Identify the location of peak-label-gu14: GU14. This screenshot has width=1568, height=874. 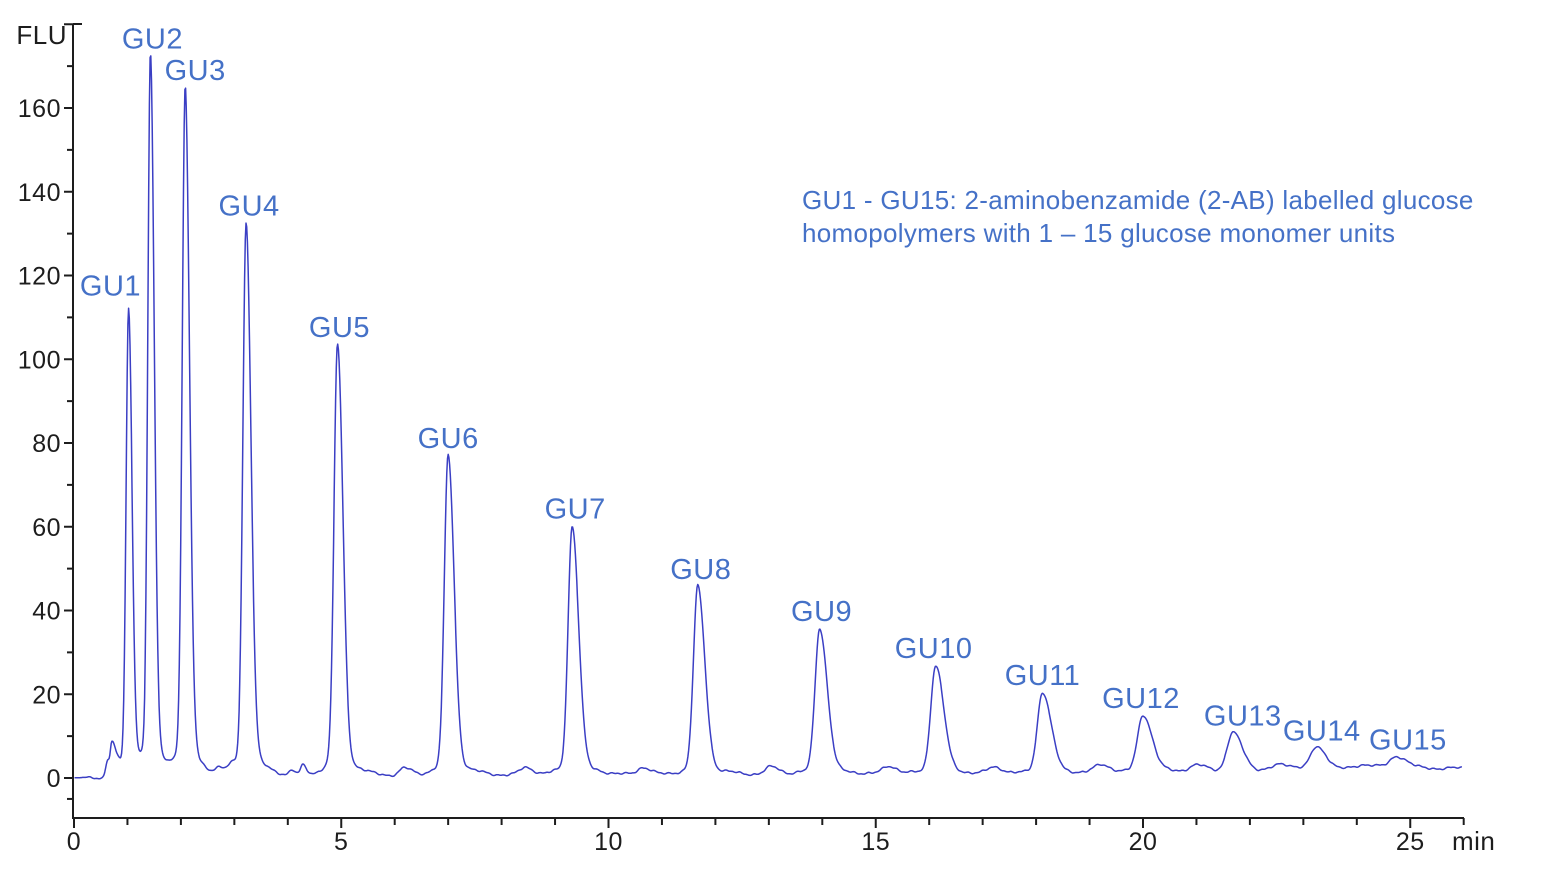
(1322, 731).